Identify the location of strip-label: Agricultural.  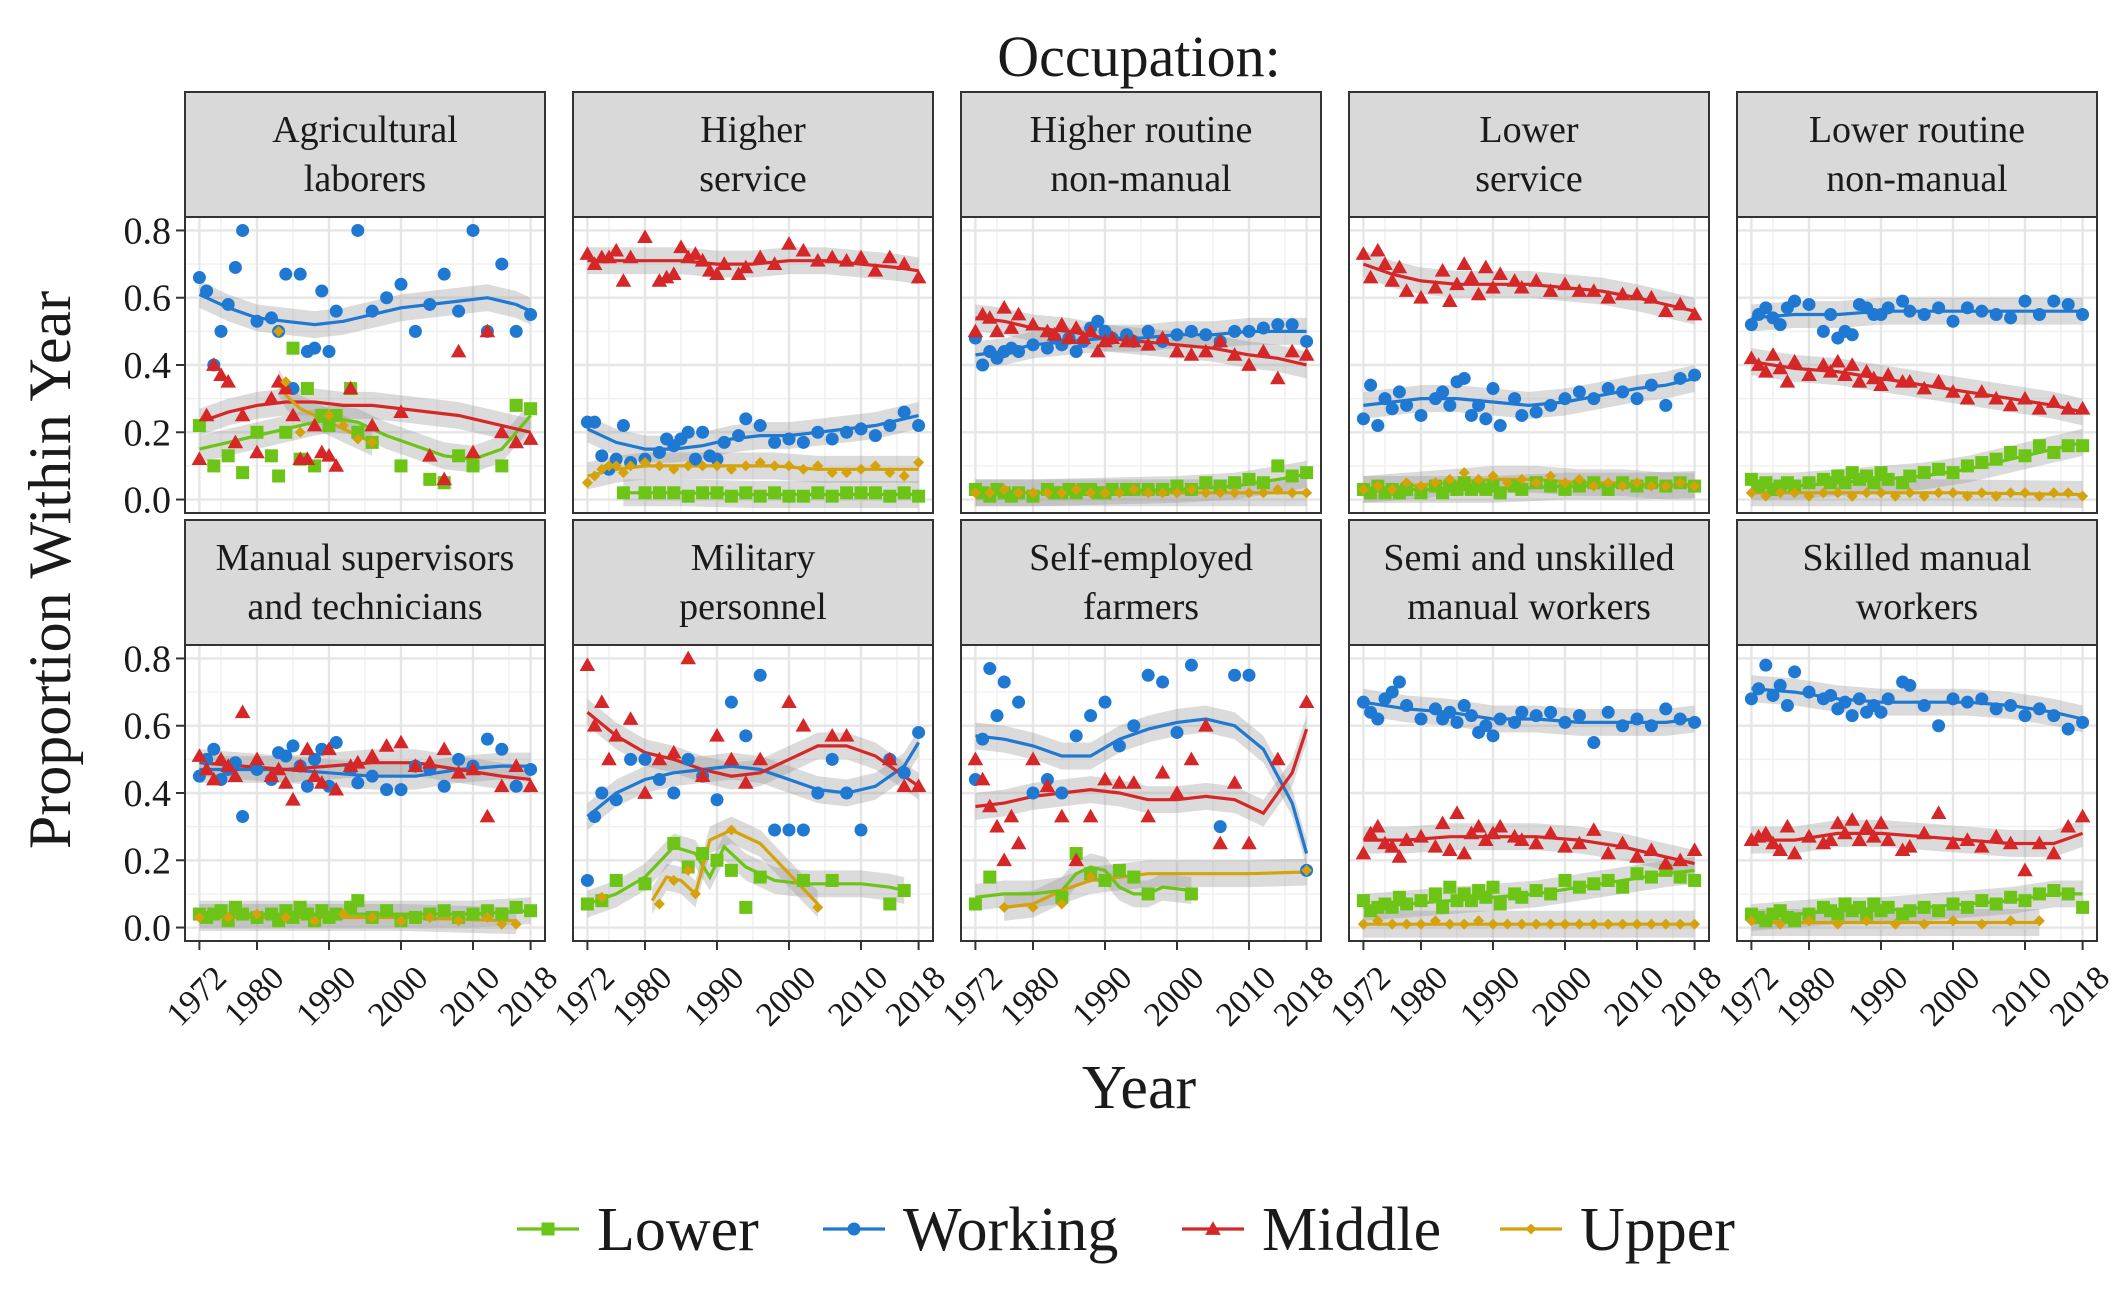
(365, 130).